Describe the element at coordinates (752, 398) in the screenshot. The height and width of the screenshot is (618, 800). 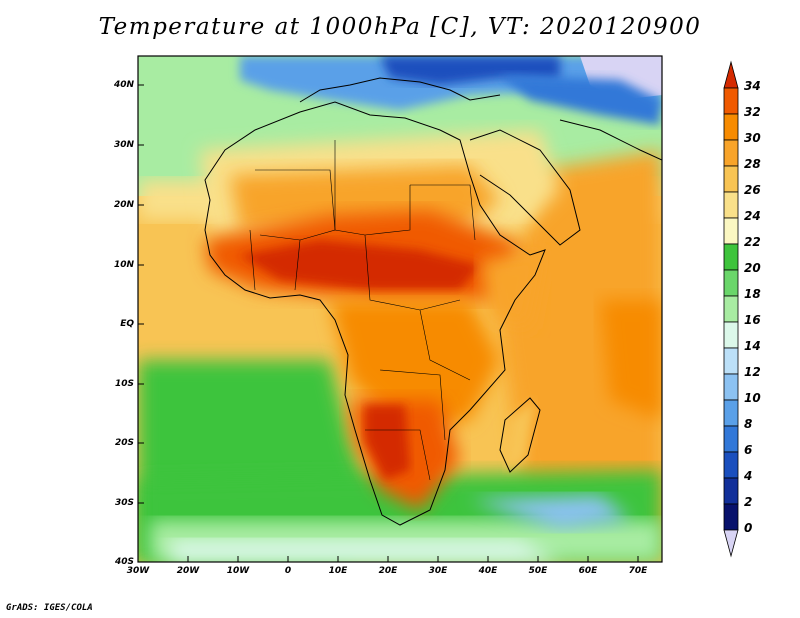
I see `colorbar-label: 10` at that location.